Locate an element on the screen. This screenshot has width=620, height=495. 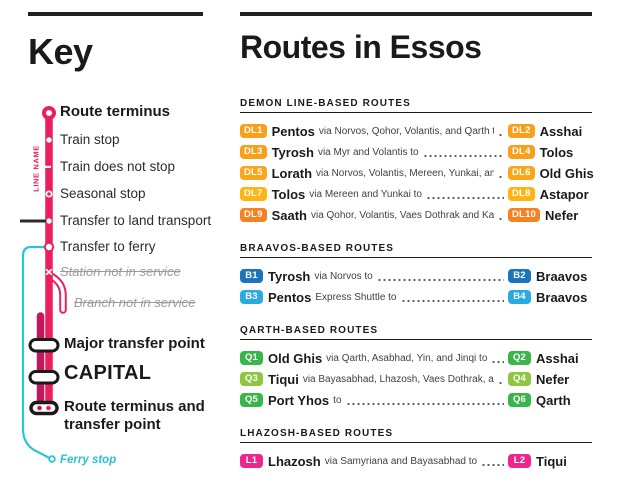
route-destination-group: B4 Braavos is located at coordinates (550, 297).